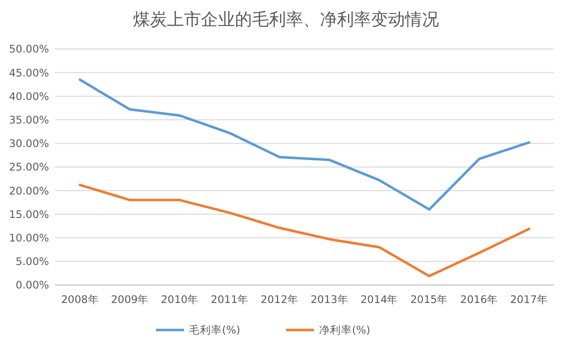 The width and height of the screenshot is (572, 352). I want to click on y-tick-label: 10.00%, so click(29, 238).